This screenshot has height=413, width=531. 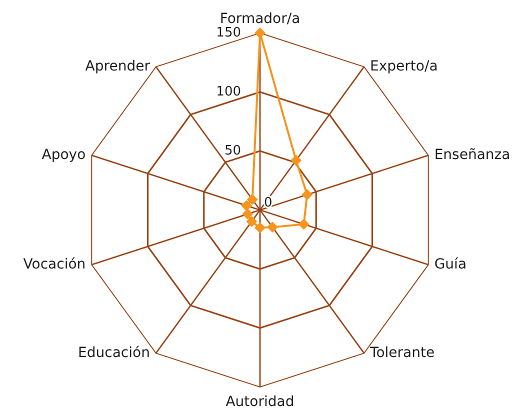 What do you see at coordinates (228, 33) in the screenshot?
I see `y-tick-label: 150` at bounding box center [228, 33].